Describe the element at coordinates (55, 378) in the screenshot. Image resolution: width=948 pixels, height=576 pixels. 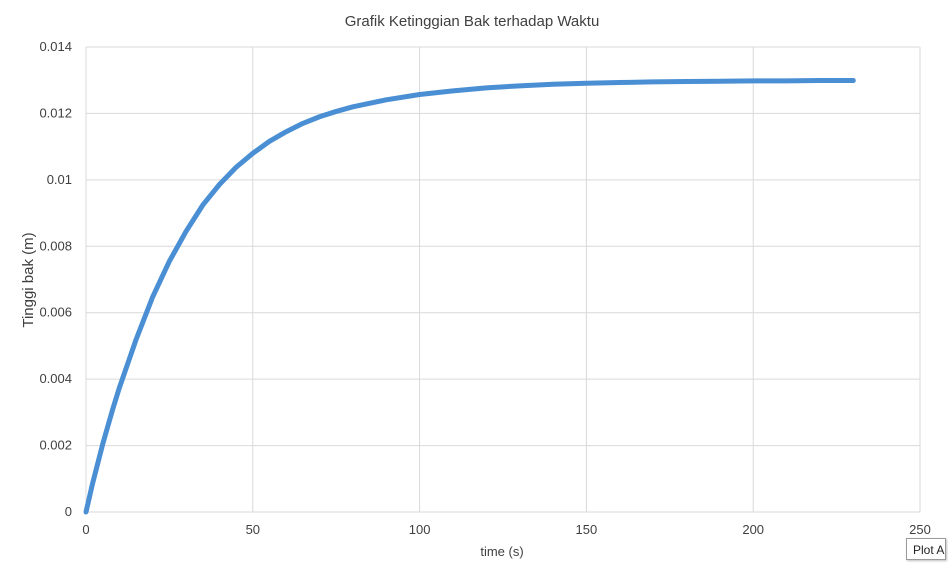
I see `y-tick-label: 0.004` at that location.